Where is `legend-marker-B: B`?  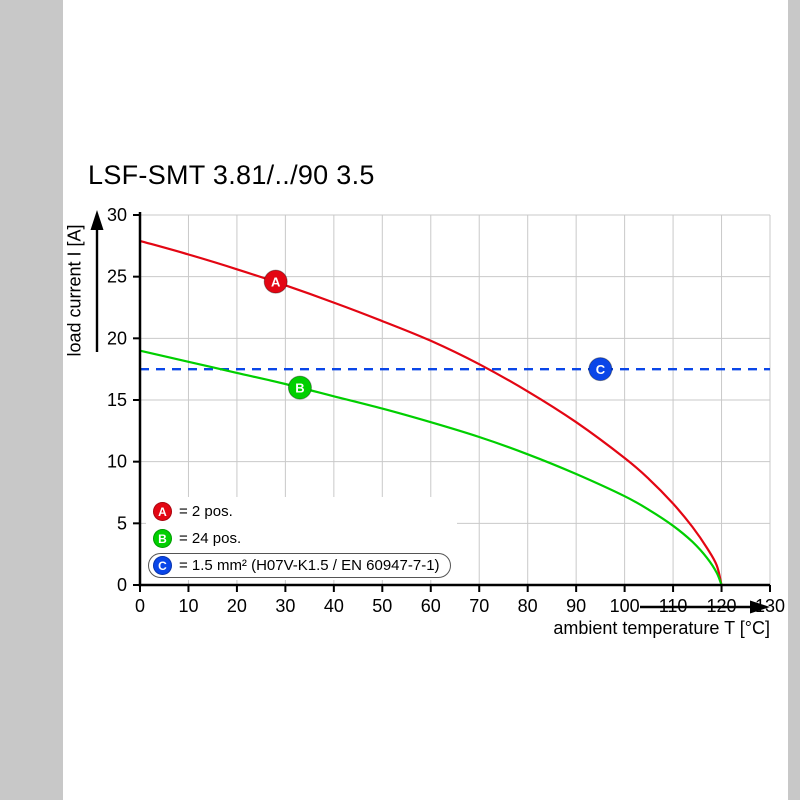
legend-marker-B: B is located at coordinates (162, 538).